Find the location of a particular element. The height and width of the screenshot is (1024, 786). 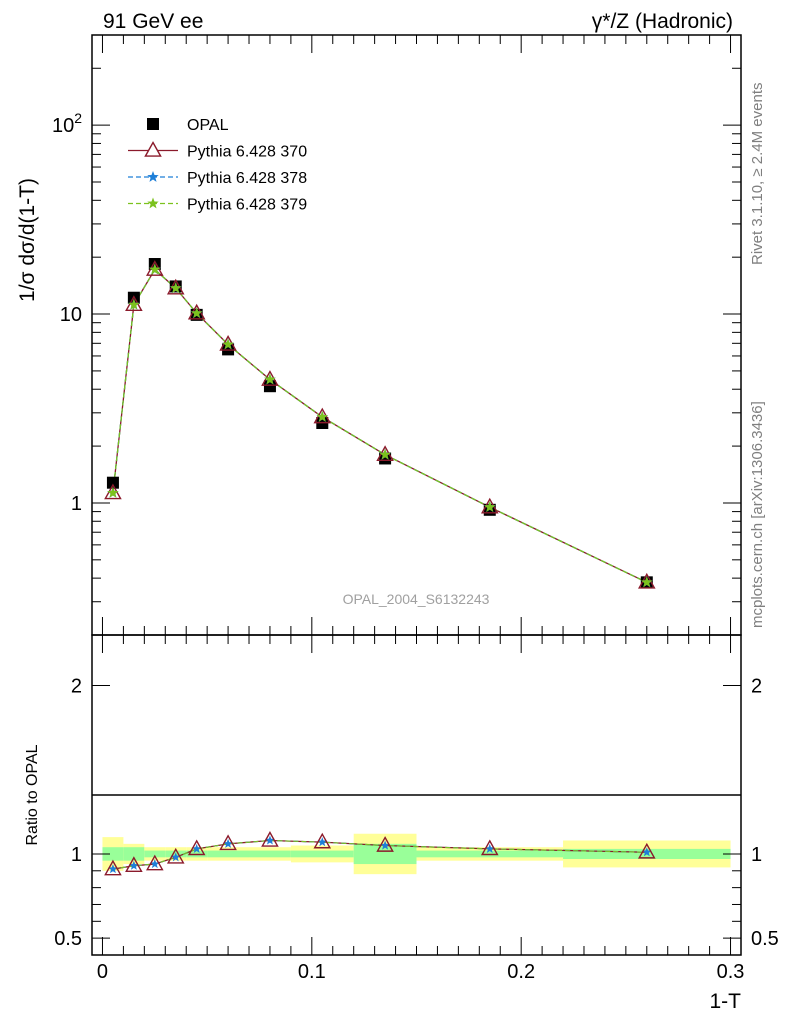

ratio-series-markers is located at coordinates (380, 853).